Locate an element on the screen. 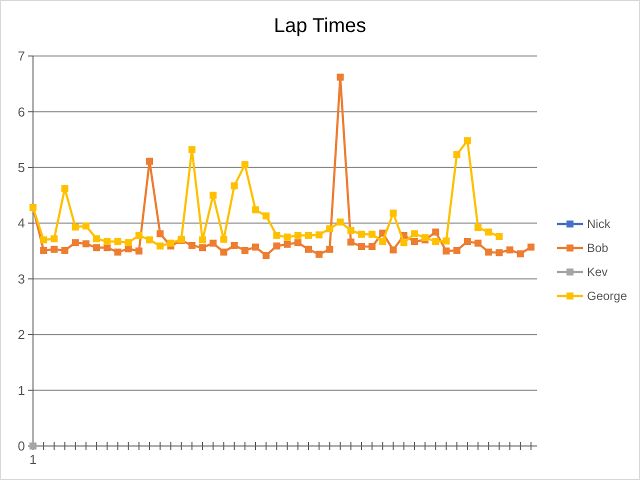  legend-label: Nick is located at coordinates (599, 224).